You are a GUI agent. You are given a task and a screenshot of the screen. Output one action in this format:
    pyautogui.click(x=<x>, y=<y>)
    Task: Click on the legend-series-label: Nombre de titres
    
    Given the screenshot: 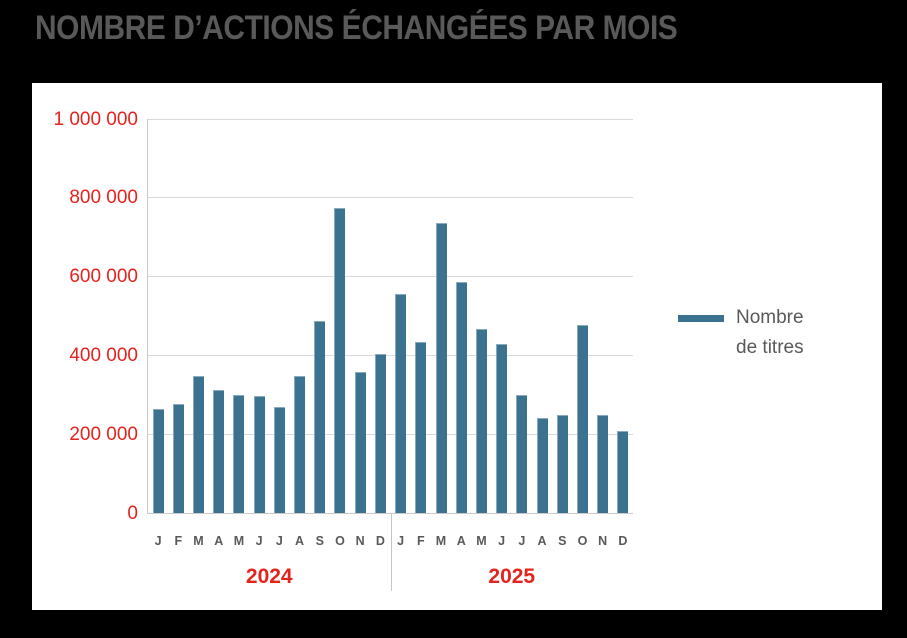 What is the action you would take?
    pyautogui.click(x=770, y=332)
    